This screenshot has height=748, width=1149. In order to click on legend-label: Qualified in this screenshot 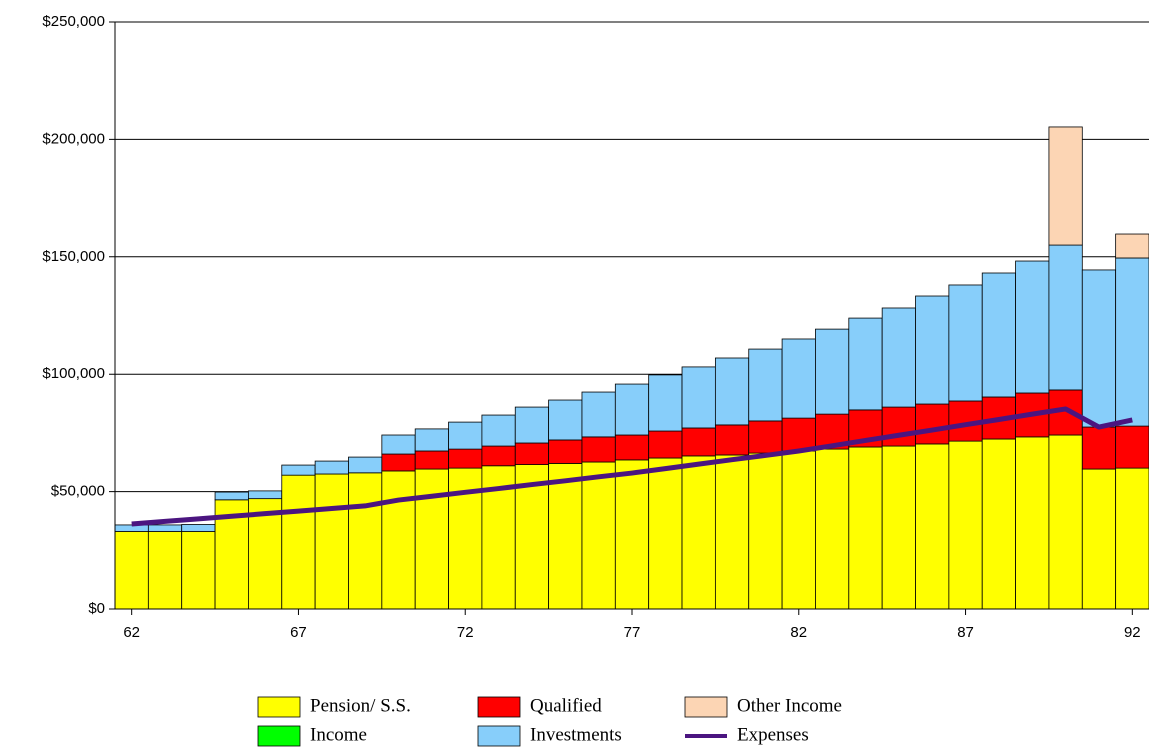, I will do `click(566, 705)`.